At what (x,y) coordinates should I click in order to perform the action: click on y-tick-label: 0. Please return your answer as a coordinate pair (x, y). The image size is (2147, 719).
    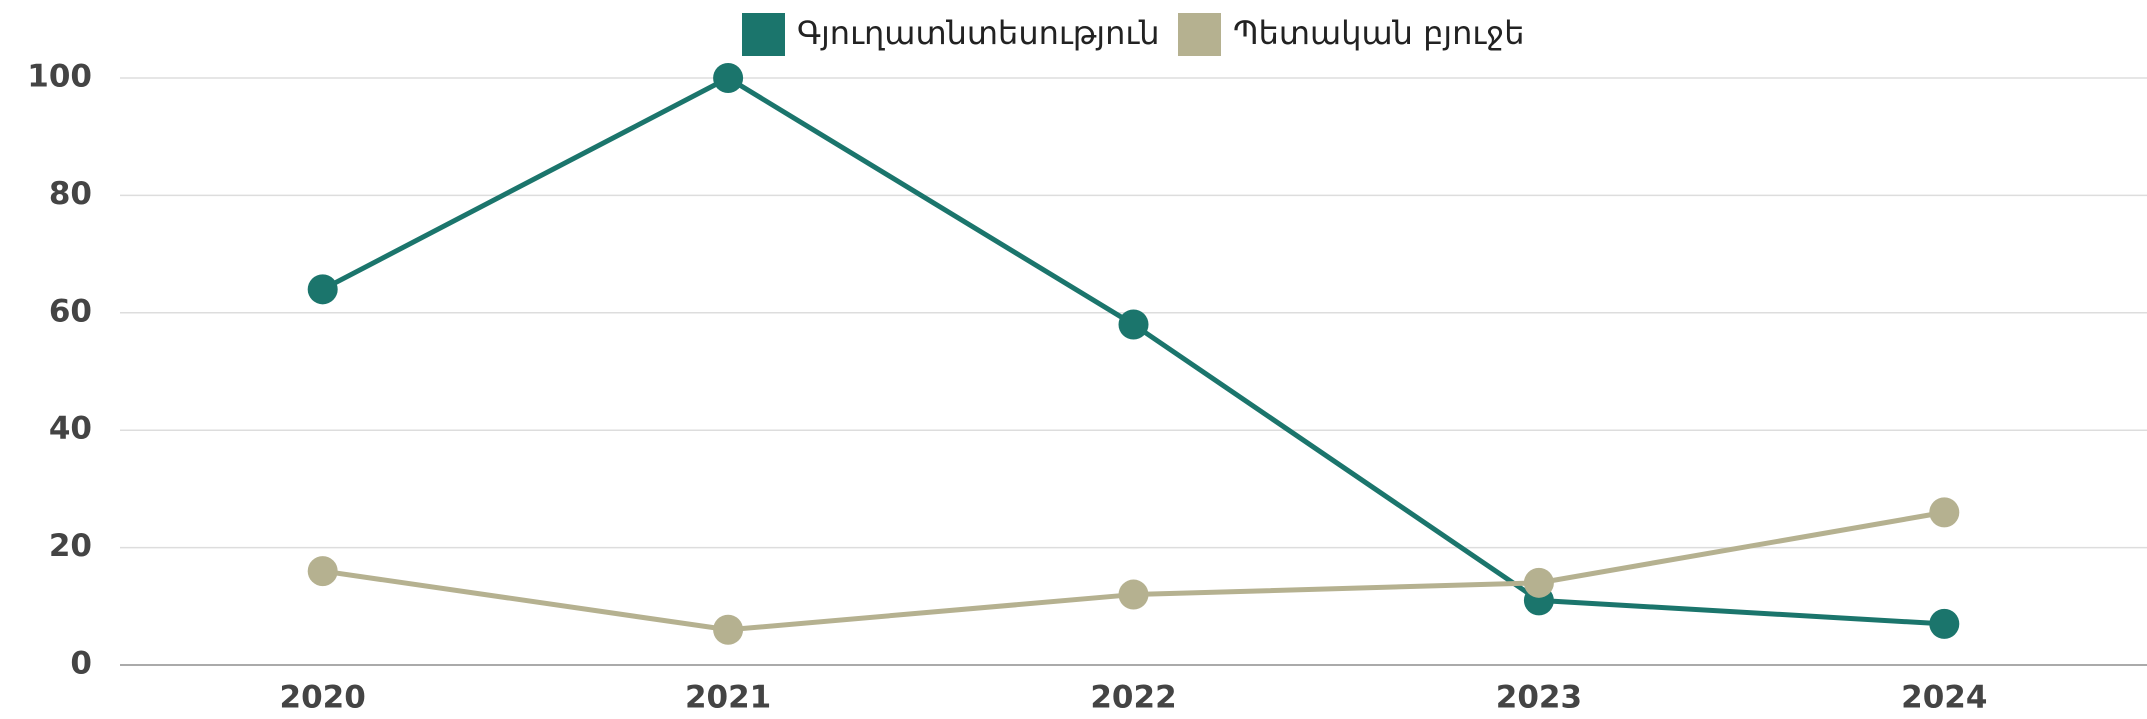
    Looking at the image, I should click on (81, 664).